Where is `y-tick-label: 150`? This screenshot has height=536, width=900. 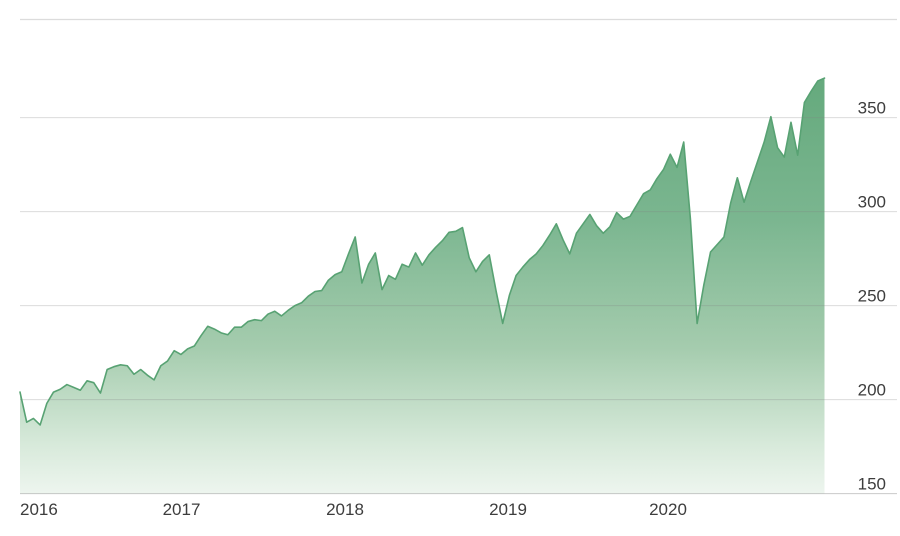
y-tick-label: 150 is located at coordinates (872, 484).